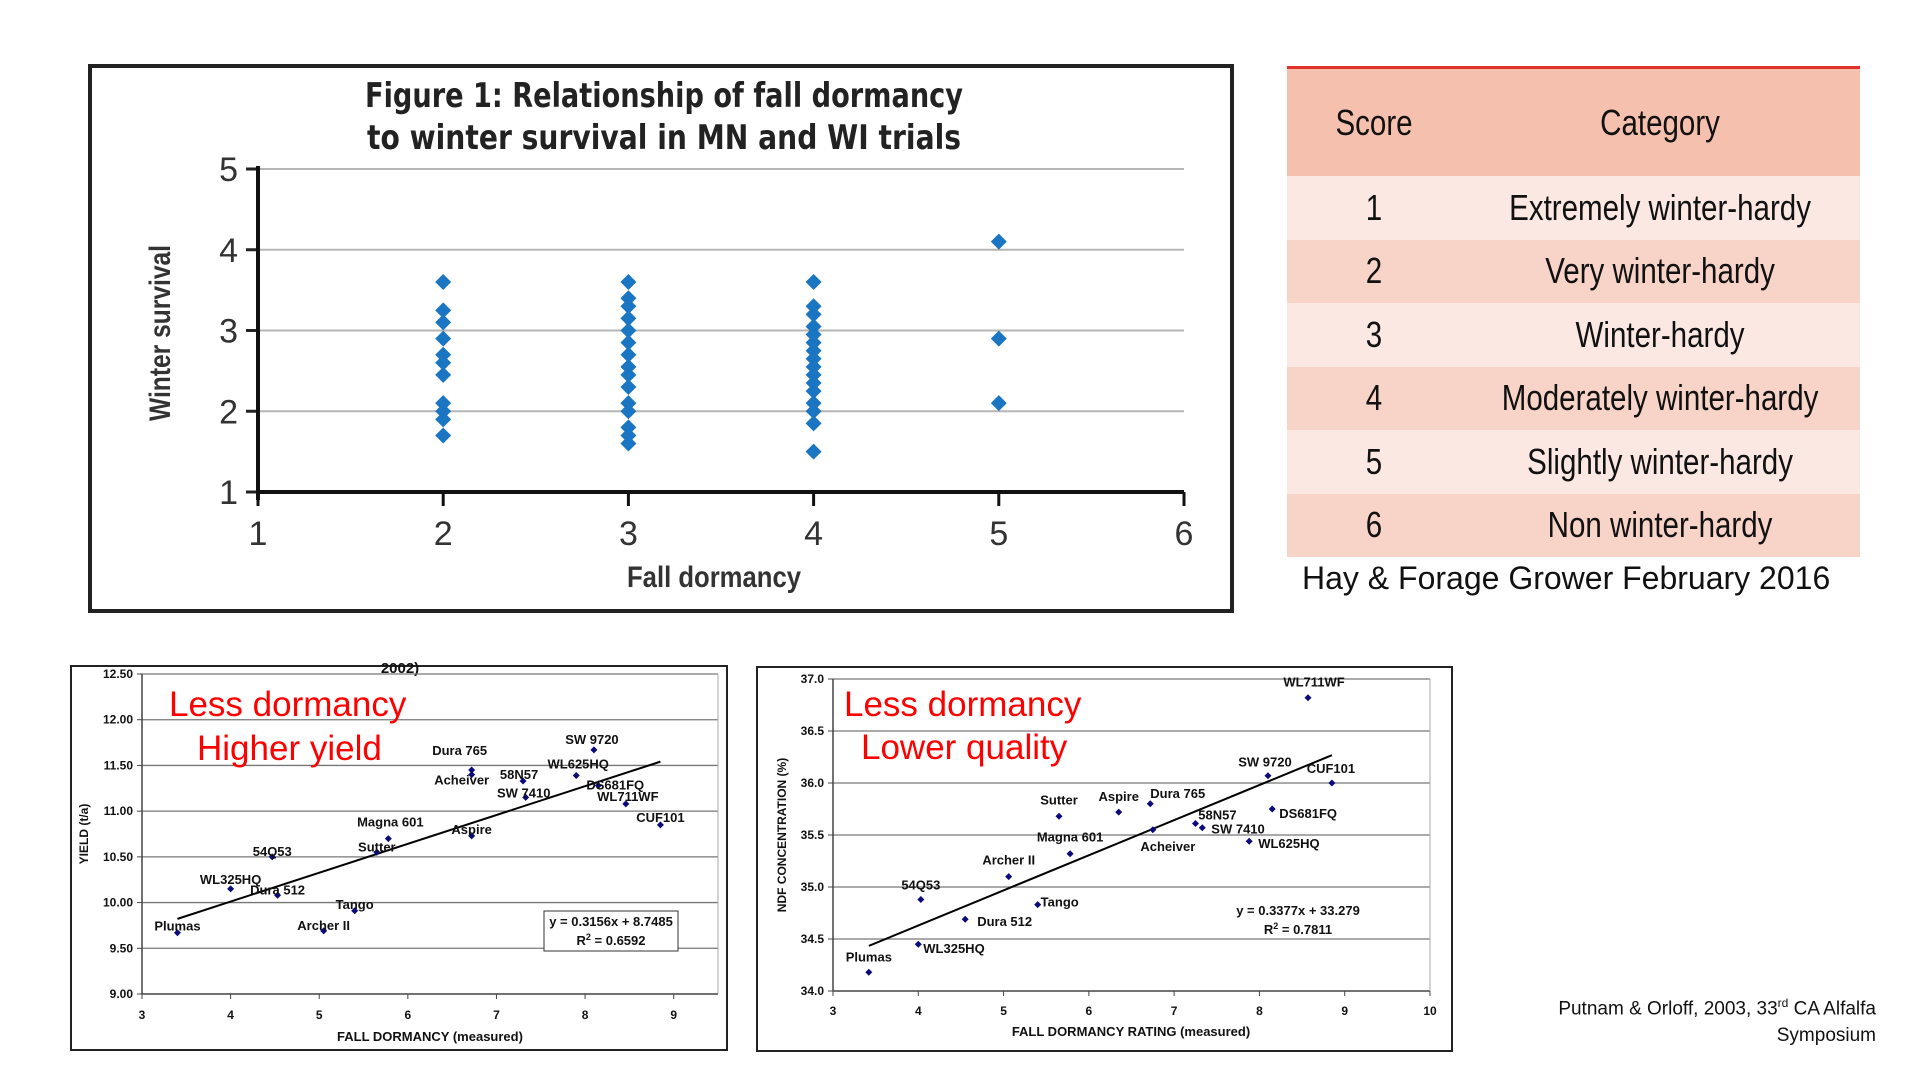 The height and width of the screenshot is (1080, 1920). What do you see at coordinates (400, 668) in the screenshot?
I see `chart-title-fragment: 2002)` at bounding box center [400, 668].